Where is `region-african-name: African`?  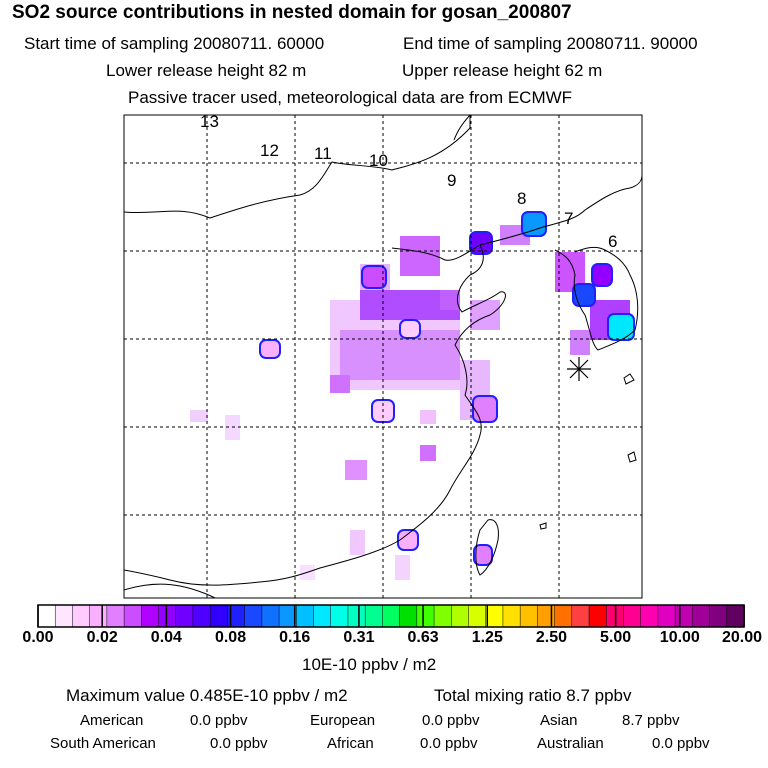
region-african-name: African is located at coordinates (350, 743).